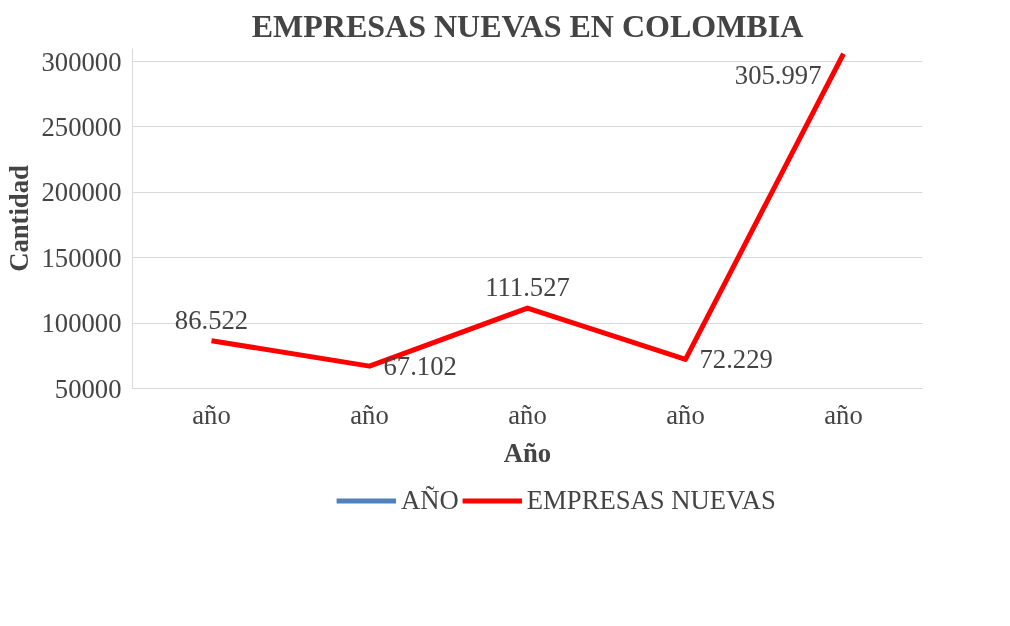 The width and height of the screenshot is (1010, 626). Describe the element at coordinates (18, 218) in the screenshot. I see `y-axis-title: Cantidad` at that location.